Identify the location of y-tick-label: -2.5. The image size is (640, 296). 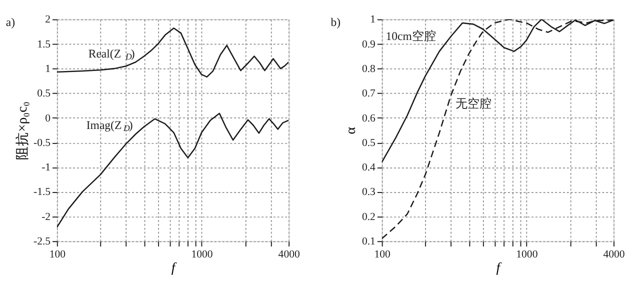
(42, 242).